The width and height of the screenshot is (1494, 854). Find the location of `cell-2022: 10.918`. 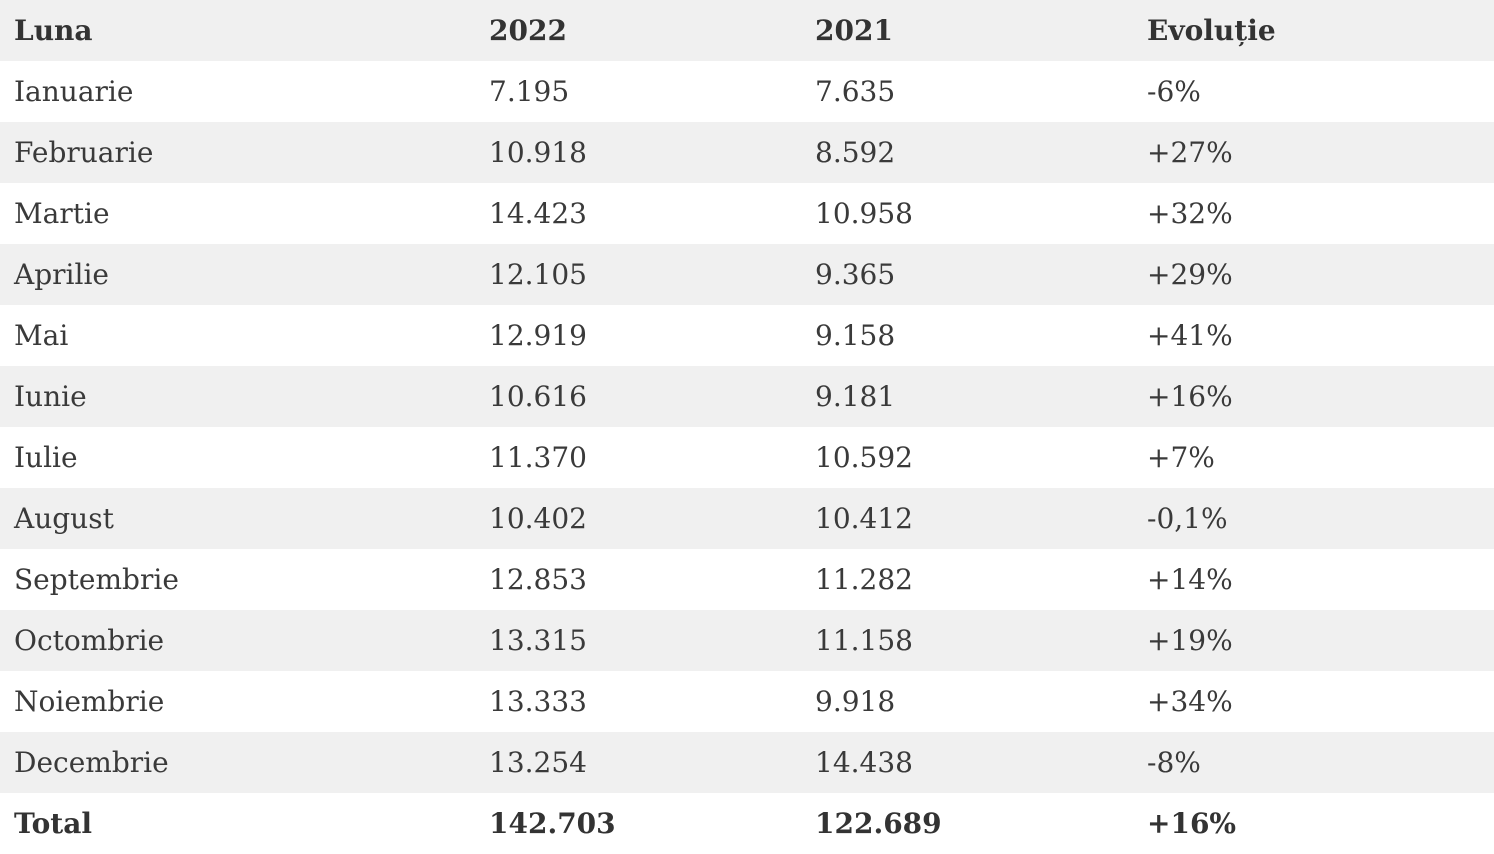

cell-2022: 10.918 is located at coordinates (538, 152).